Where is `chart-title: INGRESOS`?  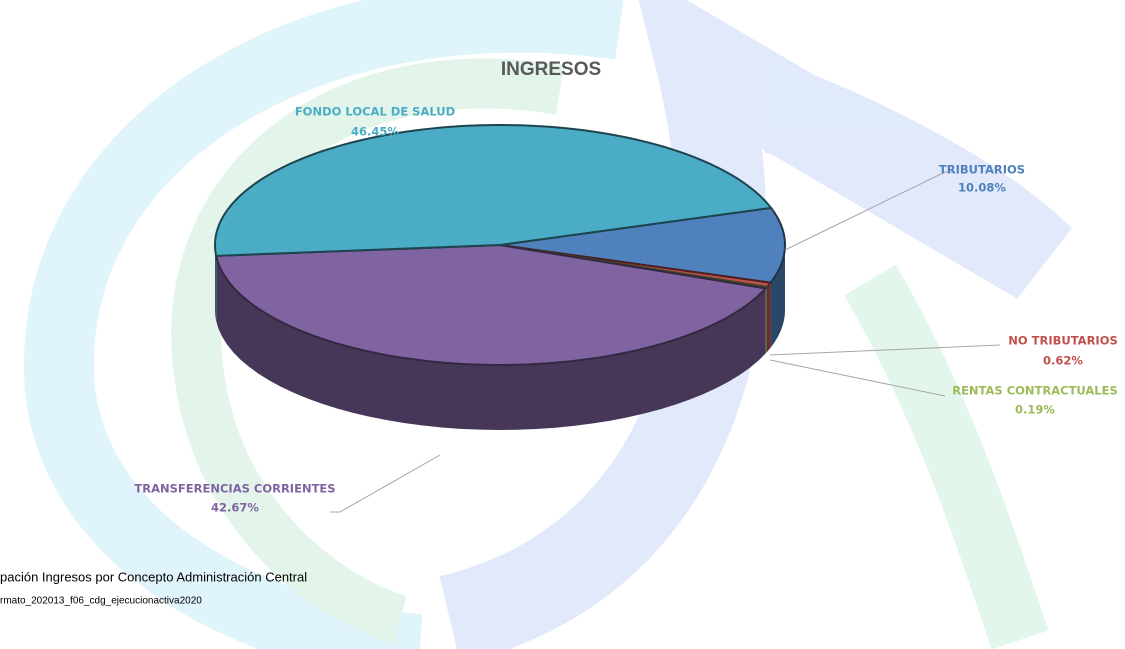 chart-title: INGRESOS is located at coordinates (551, 69).